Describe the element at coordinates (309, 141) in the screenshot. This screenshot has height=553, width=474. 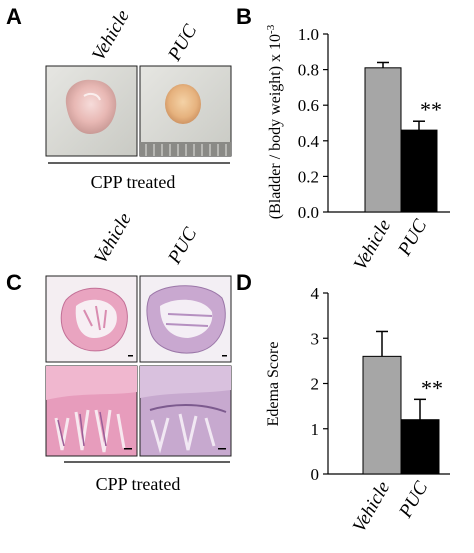
I see `y-tick-label: 0.4` at that location.